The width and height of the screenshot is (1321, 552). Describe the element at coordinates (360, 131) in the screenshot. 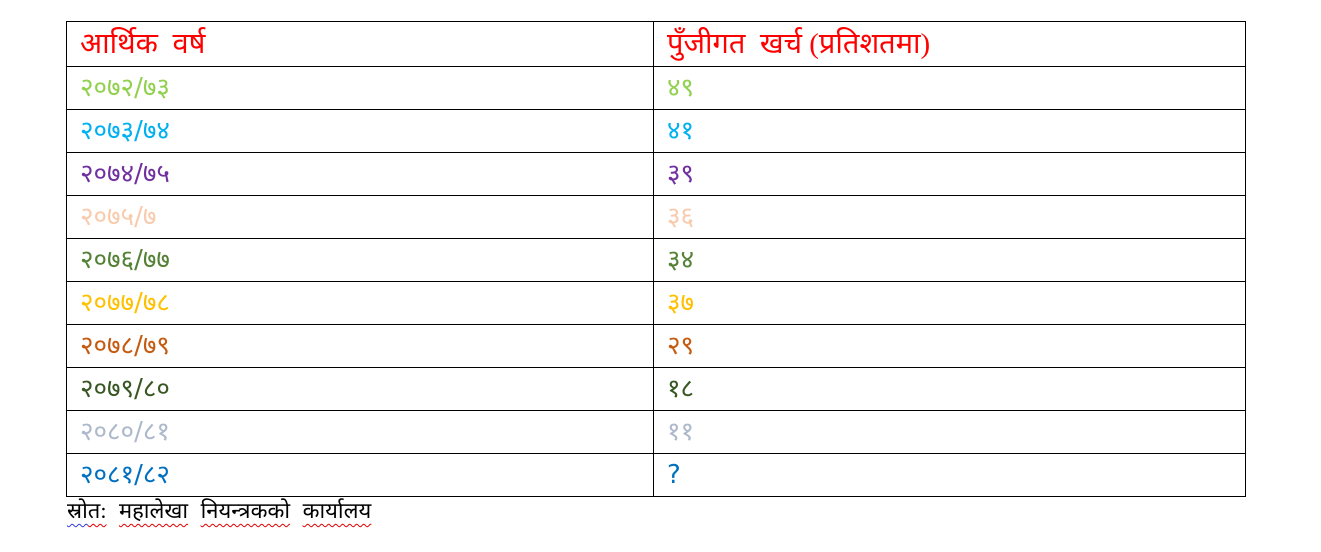

I see `fiscal-year-cell: २०७३/७४` at that location.